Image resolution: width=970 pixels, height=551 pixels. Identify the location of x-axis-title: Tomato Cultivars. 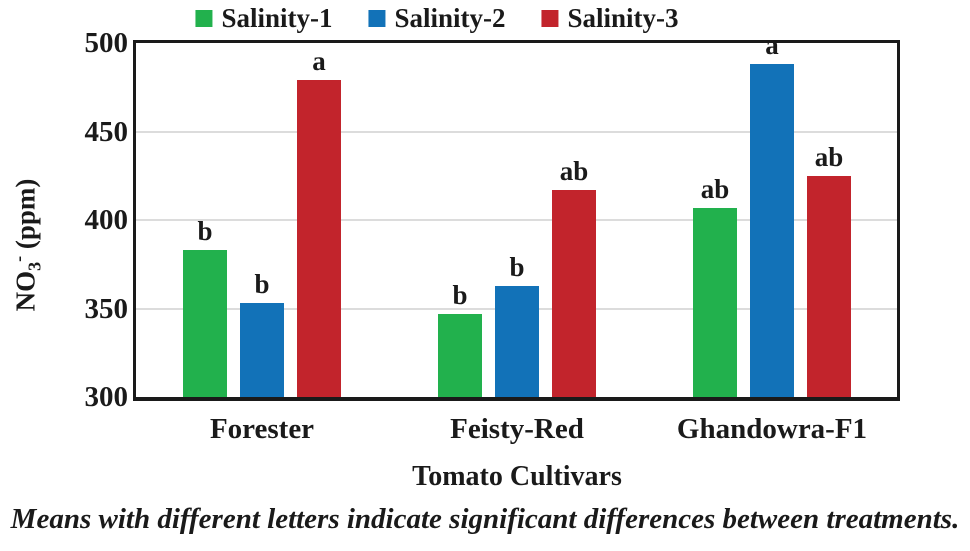
(517, 476).